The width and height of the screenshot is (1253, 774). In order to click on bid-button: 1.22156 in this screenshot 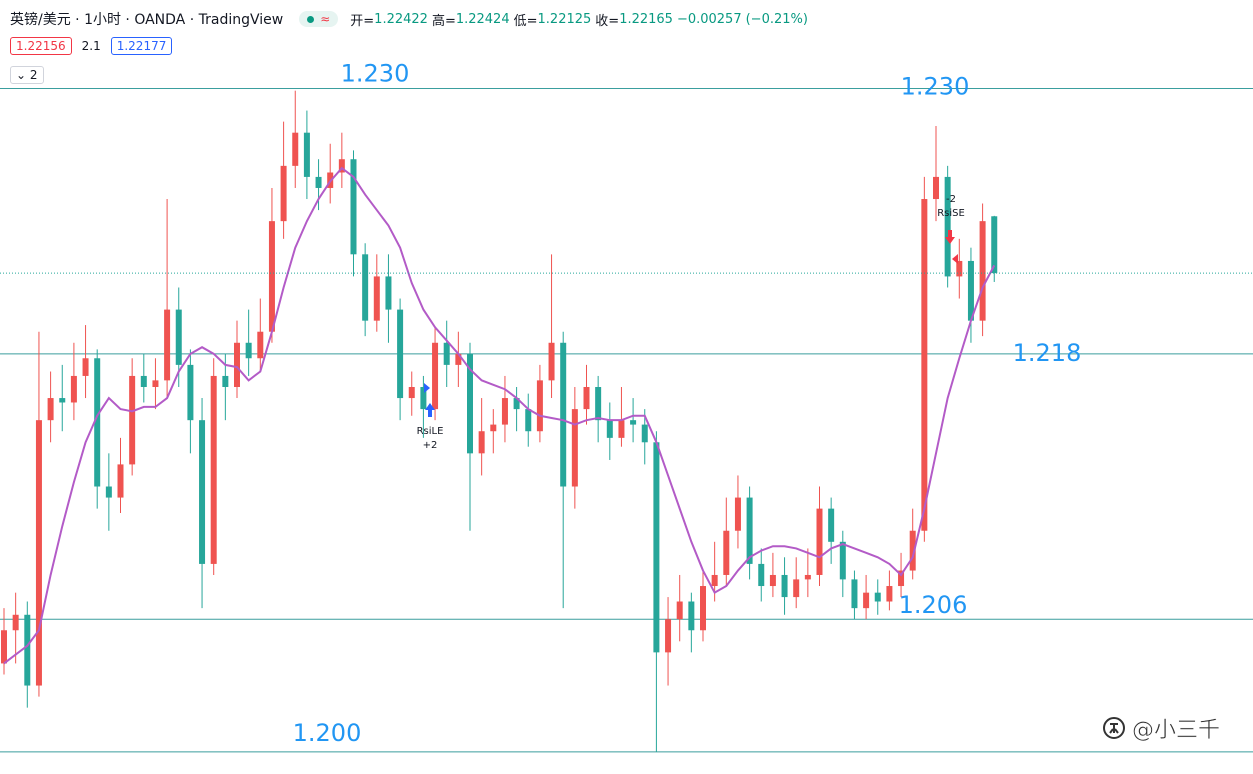, I will do `click(41, 46)`.